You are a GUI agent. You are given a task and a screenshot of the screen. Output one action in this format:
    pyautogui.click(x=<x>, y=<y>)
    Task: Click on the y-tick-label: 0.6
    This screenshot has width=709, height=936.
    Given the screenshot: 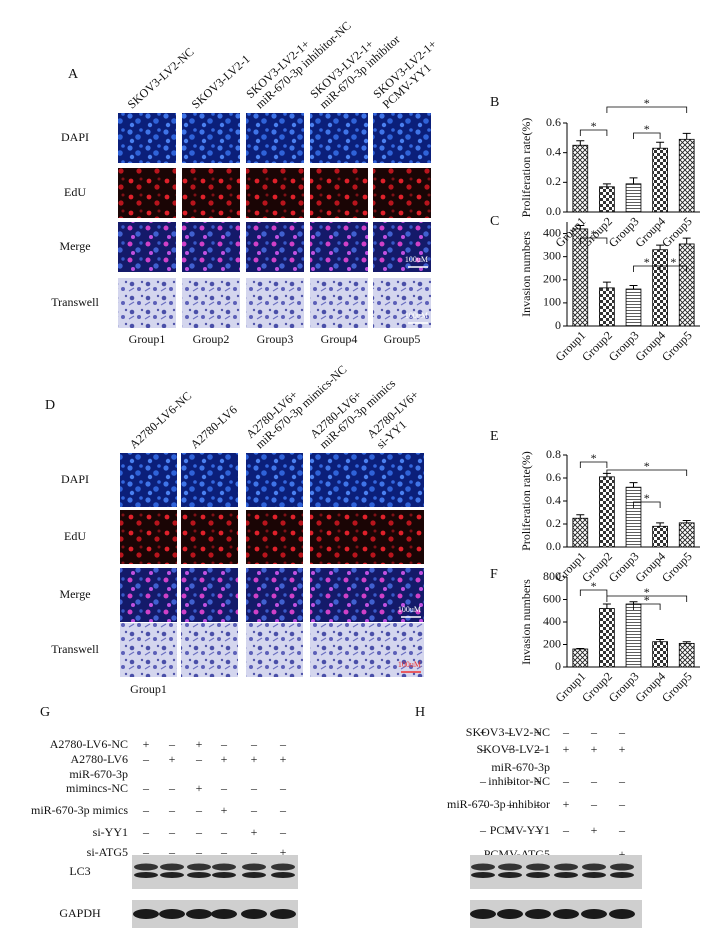 What is the action you would take?
    pyautogui.click(x=553, y=477)
    